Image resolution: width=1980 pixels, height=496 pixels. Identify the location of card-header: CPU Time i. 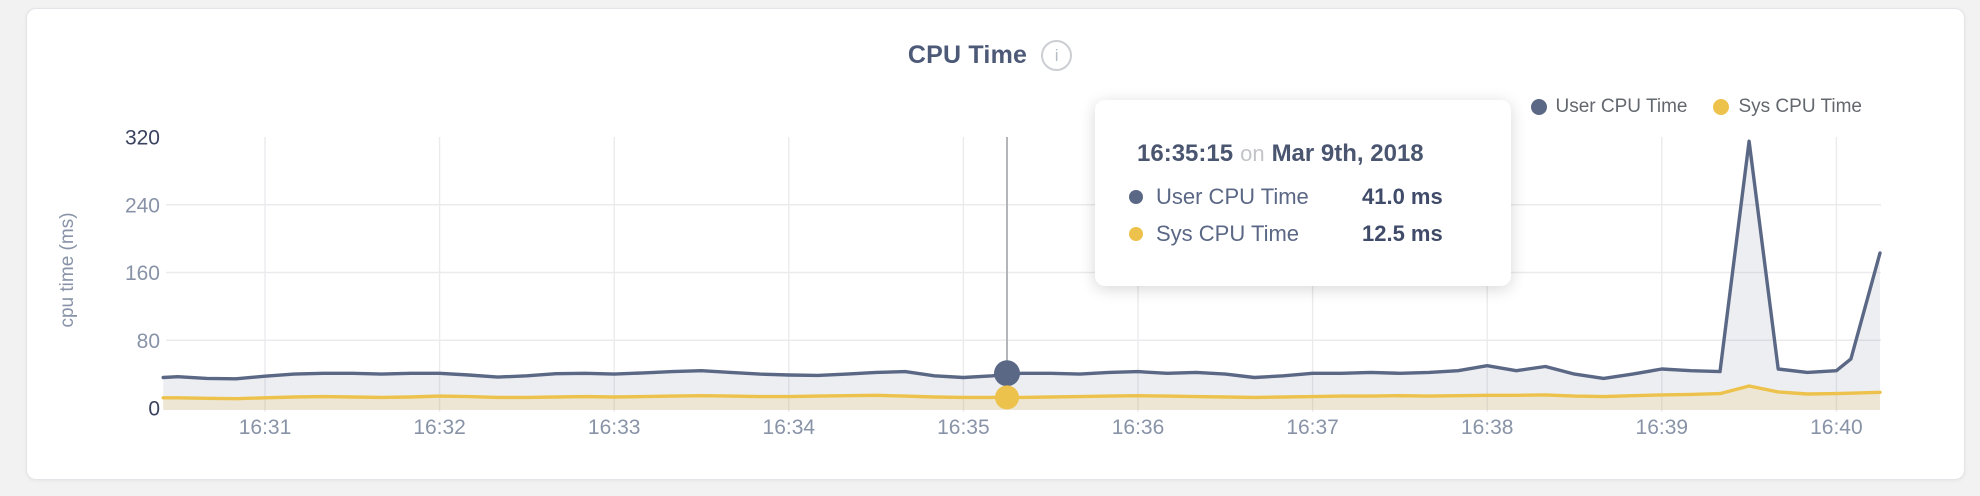
(990, 55).